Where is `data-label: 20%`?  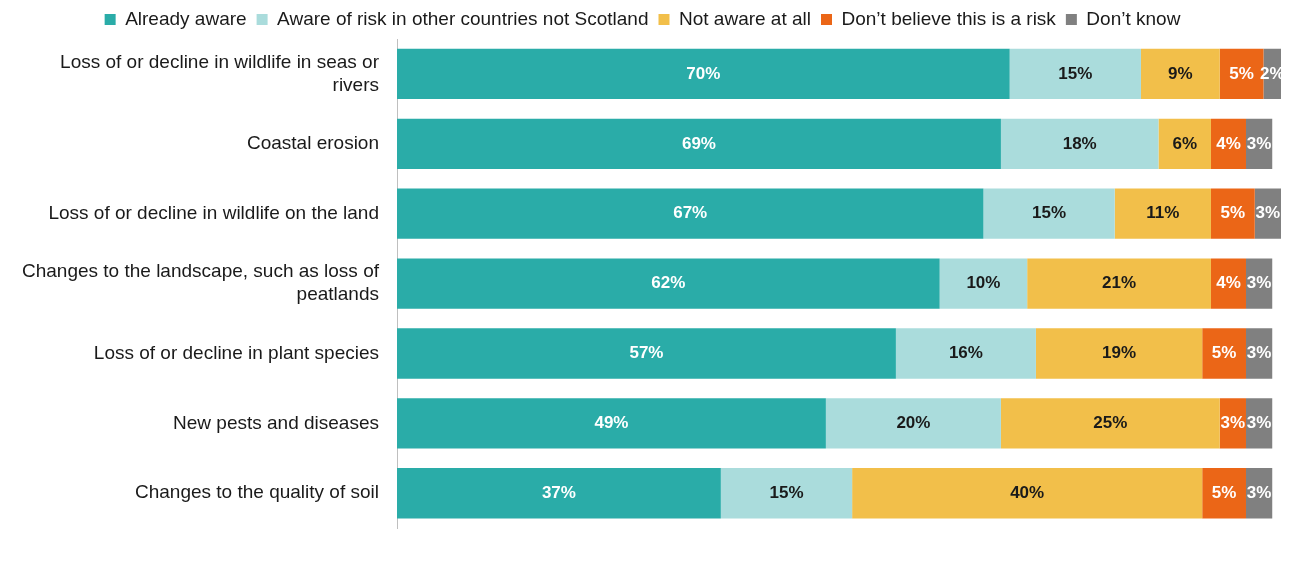 data-label: 20% is located at coordinates (913, 423).